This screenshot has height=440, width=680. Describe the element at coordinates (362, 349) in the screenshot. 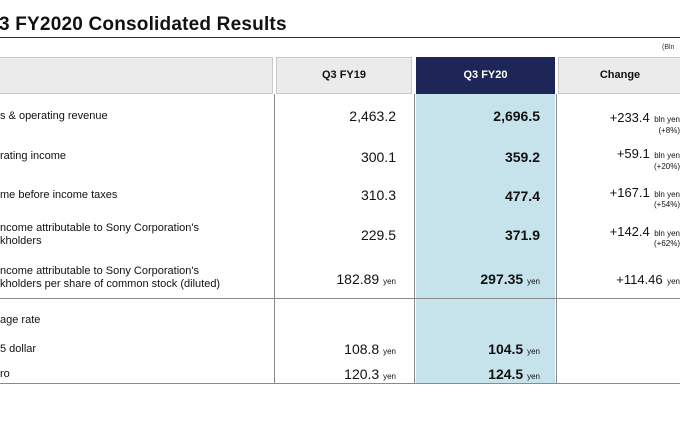

I see `q3-fy19-amount: 108.8` at that location.